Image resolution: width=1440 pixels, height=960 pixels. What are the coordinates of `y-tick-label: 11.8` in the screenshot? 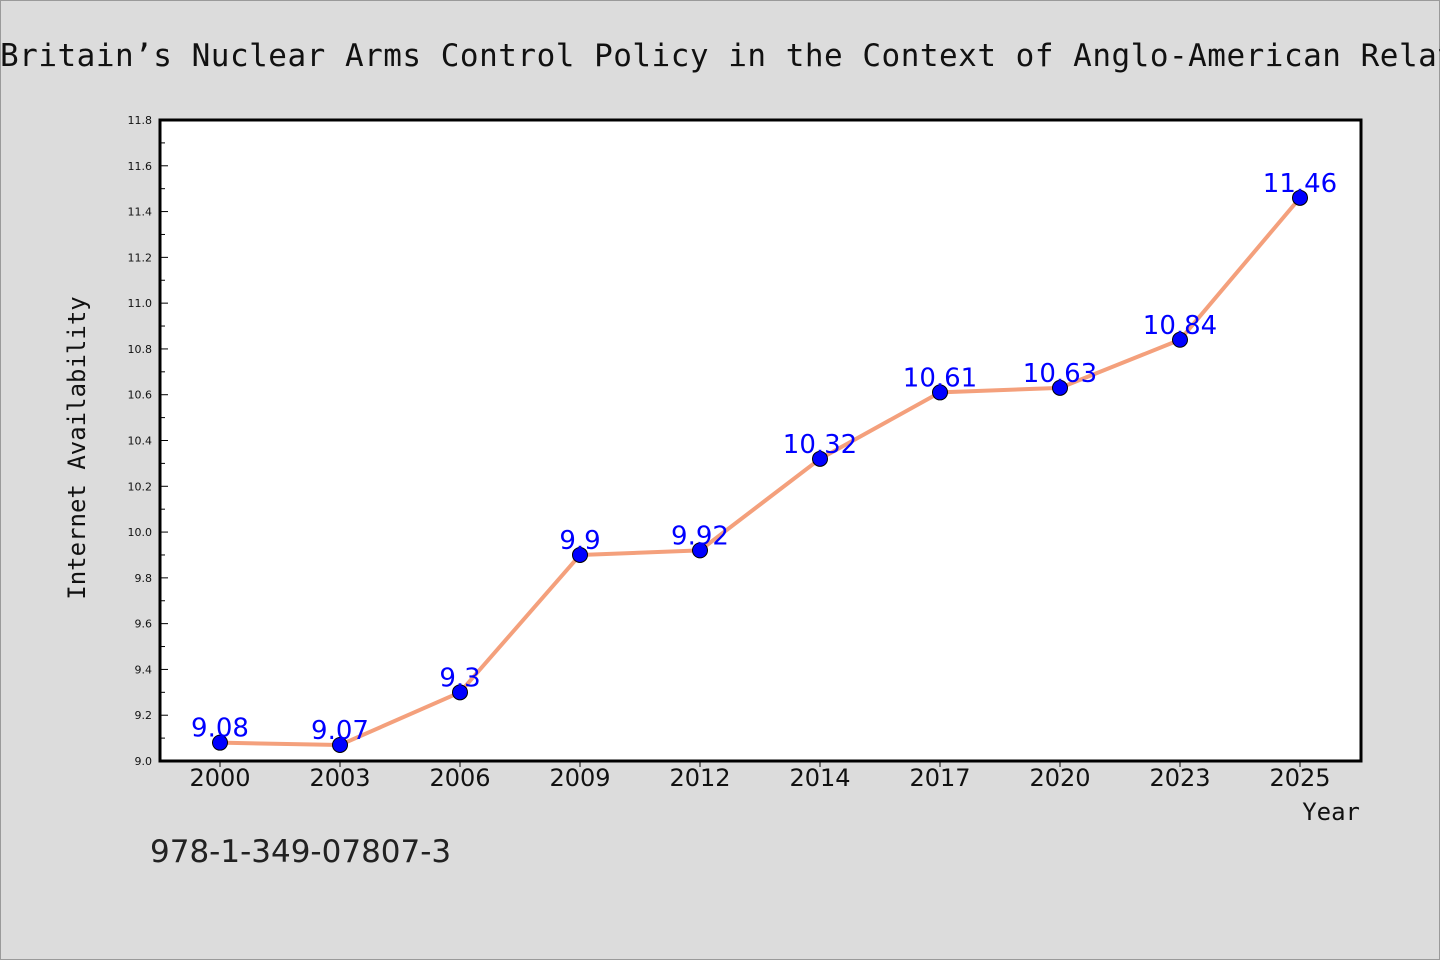 It's located at (140, 120).